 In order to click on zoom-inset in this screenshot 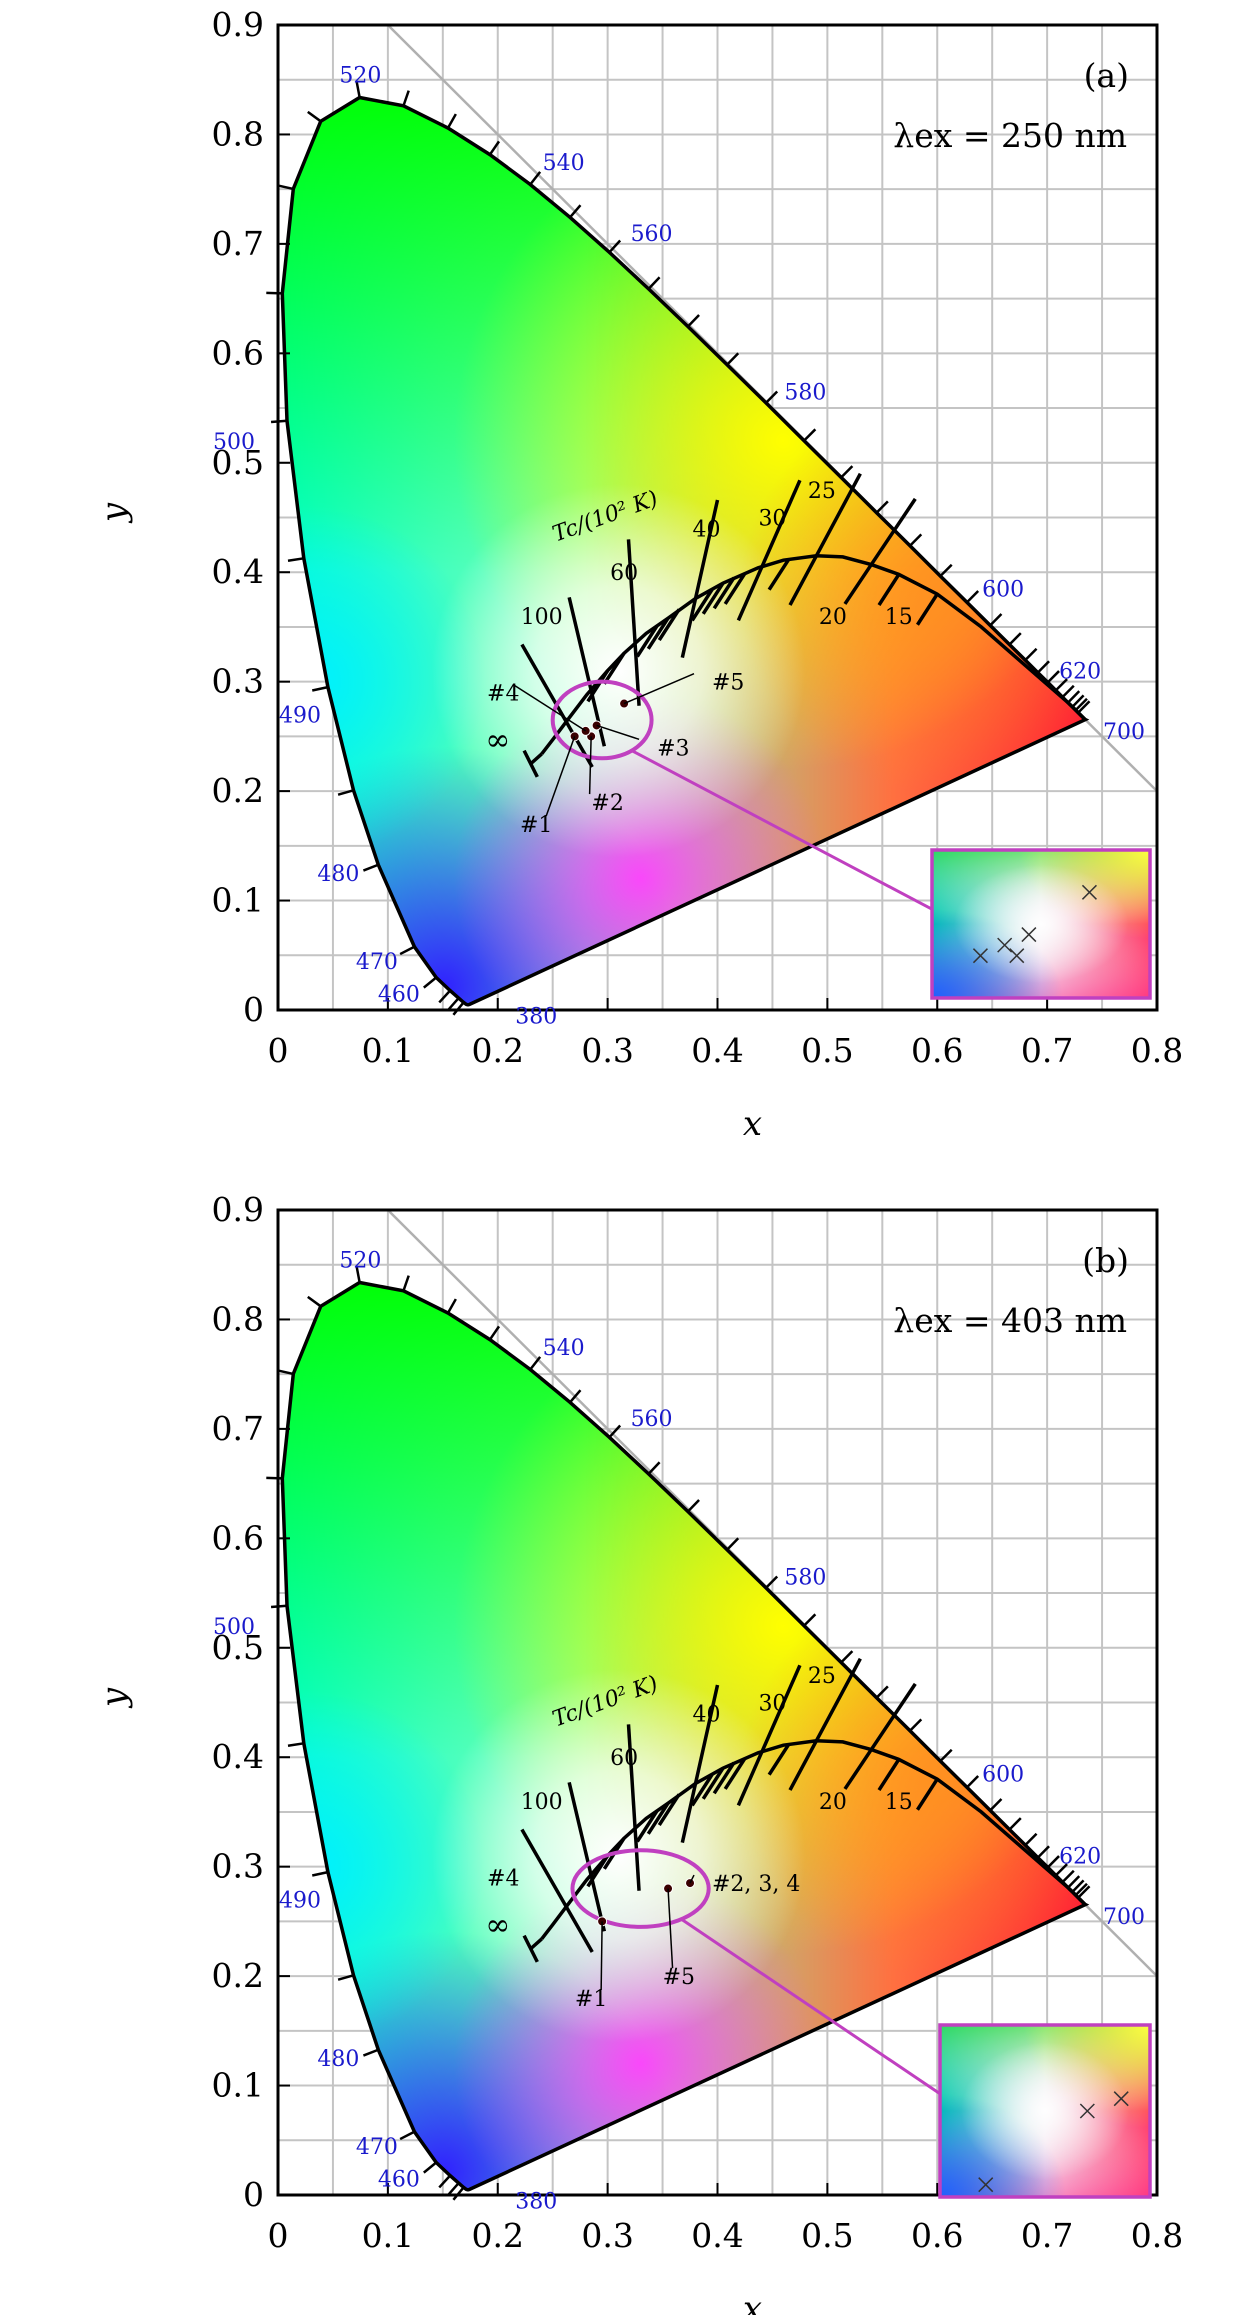, I will do `click(1045, 2111)`.